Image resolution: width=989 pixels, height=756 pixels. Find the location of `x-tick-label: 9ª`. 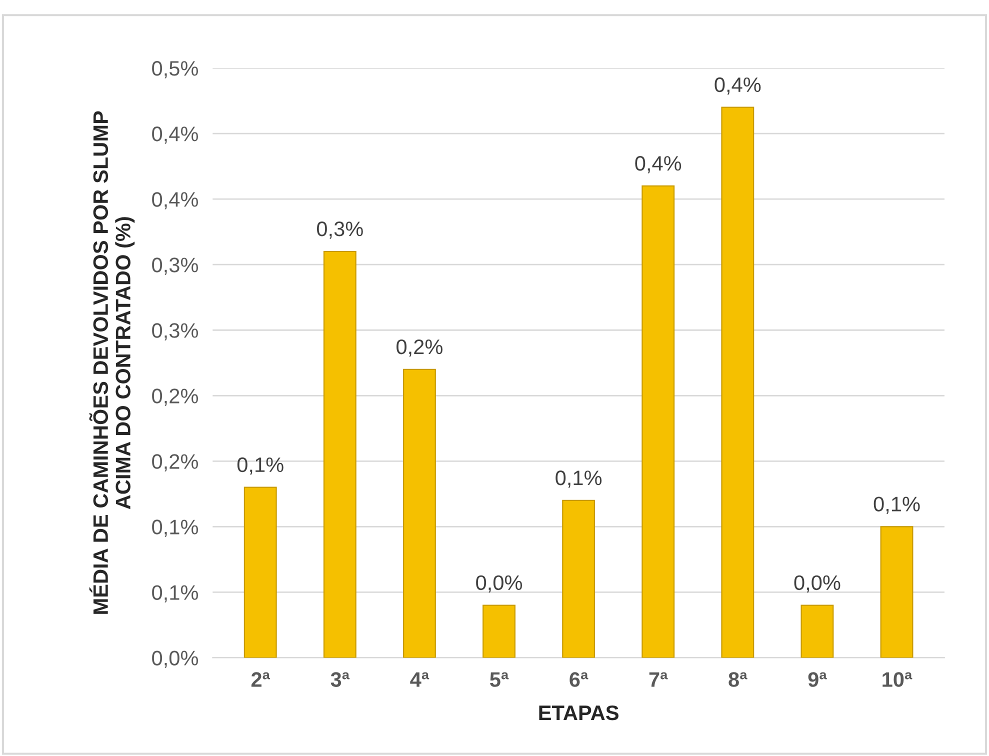

x-tick-label: 9ª is located at coordinates (817, 679).